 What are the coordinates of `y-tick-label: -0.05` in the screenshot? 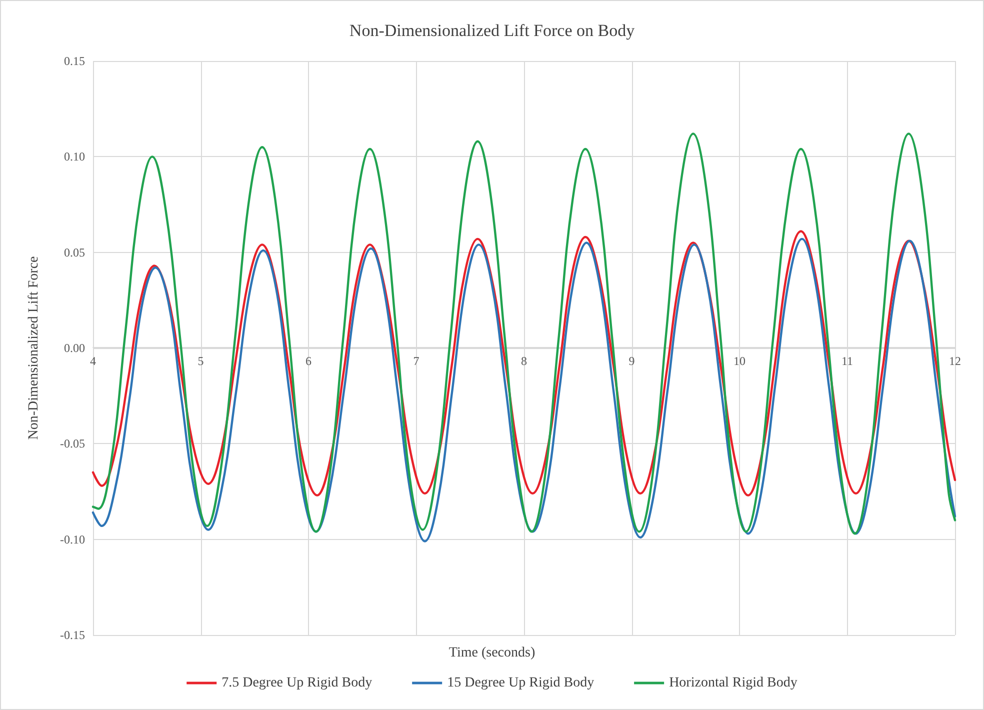 It's located at (72, 443).